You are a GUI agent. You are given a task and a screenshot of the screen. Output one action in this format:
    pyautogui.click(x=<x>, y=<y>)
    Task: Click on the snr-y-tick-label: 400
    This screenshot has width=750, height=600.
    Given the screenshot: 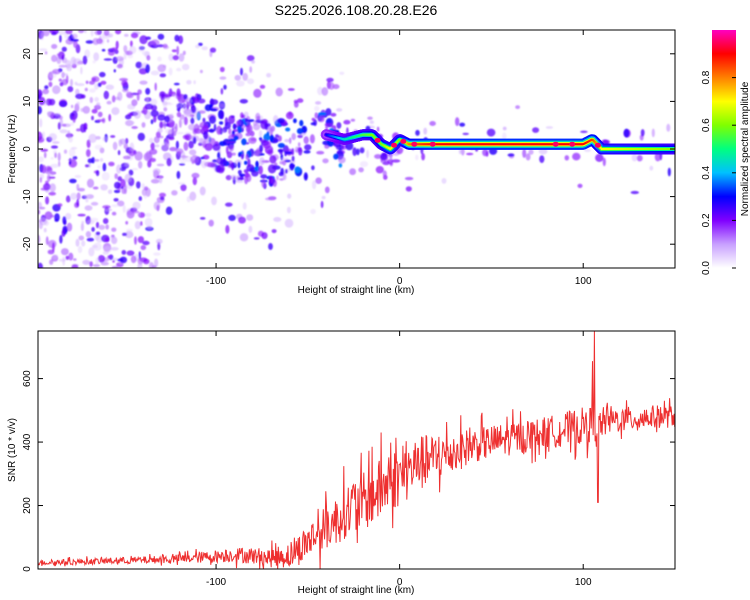 What is the action you would take?
    pyautogui.click(x=27, y=441)
    